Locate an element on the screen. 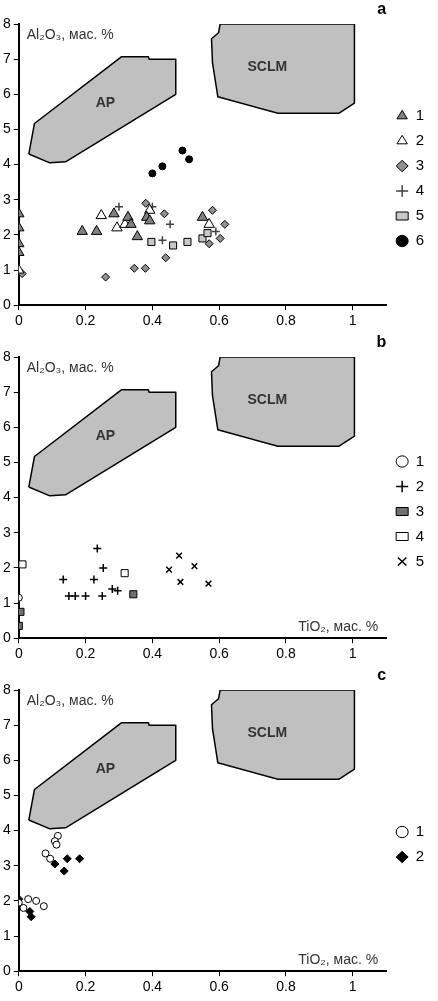 The image size is (438, 1001). legend-label: 3 is located at coordinates (419, 165).